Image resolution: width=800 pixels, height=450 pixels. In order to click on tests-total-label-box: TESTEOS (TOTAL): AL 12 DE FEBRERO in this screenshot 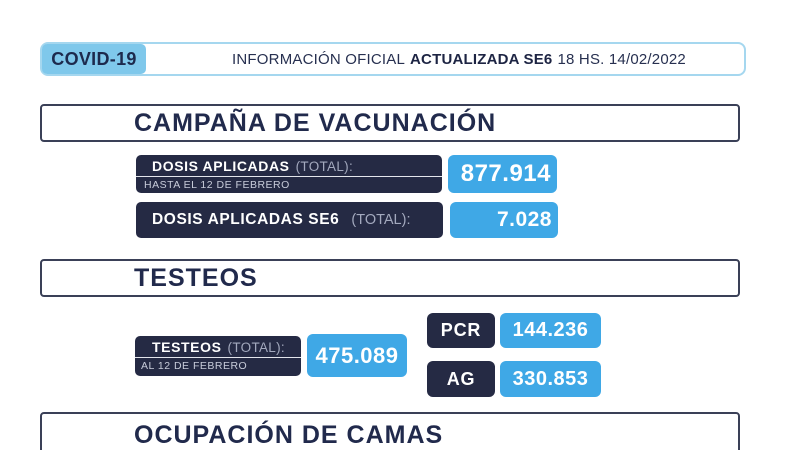, I will do `click(218, 356)`.